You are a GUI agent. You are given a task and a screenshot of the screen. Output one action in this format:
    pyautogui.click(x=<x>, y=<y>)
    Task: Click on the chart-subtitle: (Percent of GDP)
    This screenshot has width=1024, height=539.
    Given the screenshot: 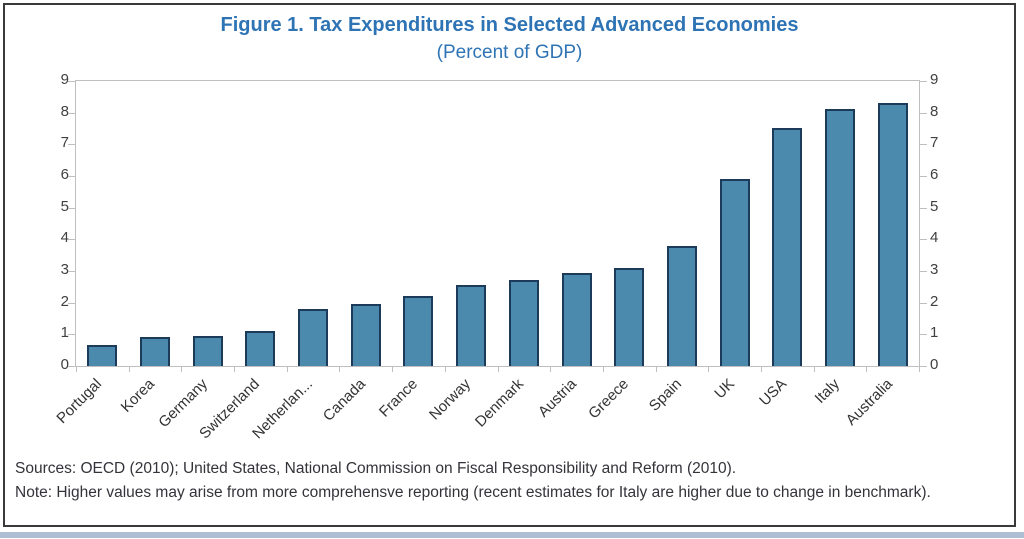 What is the action you would take?
    pyautogui.click(x=509, y=52)
    